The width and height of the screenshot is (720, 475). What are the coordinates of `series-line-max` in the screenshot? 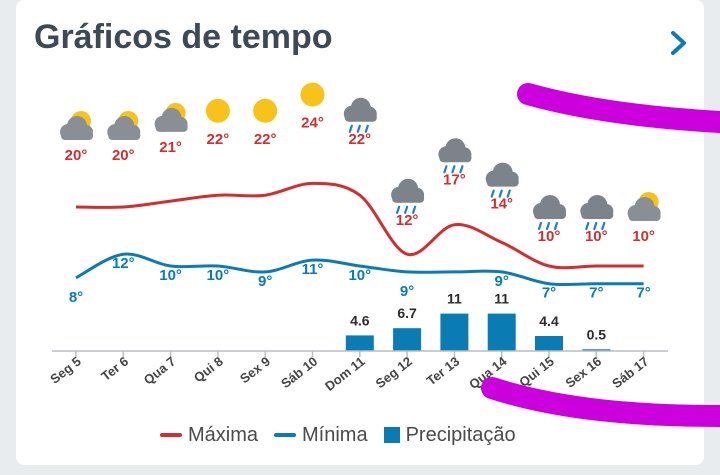 It's located at (359, 225).